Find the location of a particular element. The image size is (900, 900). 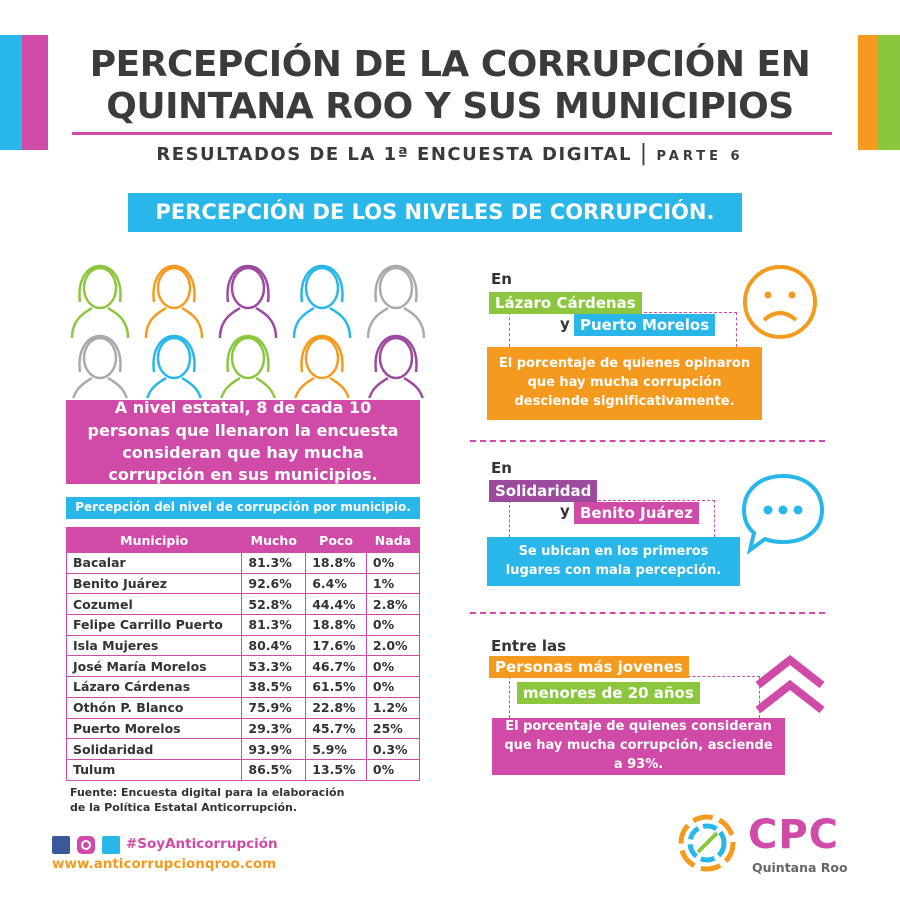

table-cell: 2.8% is located at coordinates (393, 604).